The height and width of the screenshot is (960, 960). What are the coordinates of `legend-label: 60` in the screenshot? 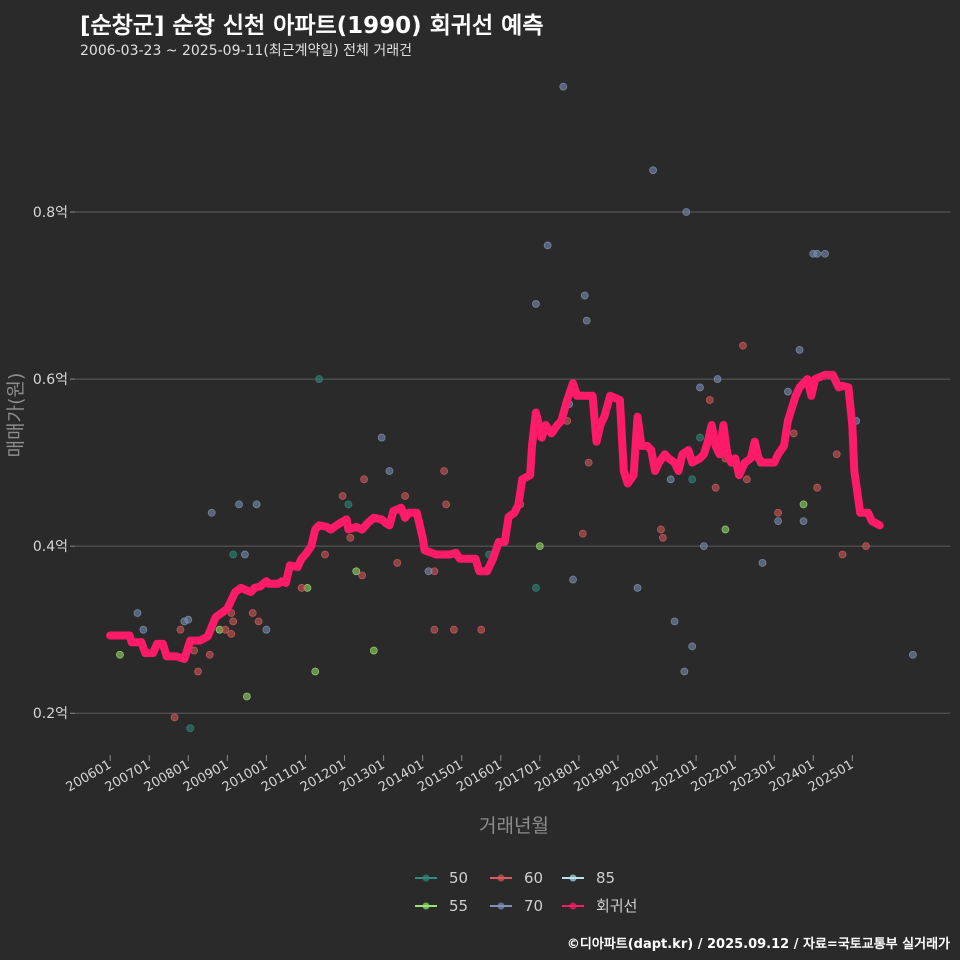 It's located at (533, 878).